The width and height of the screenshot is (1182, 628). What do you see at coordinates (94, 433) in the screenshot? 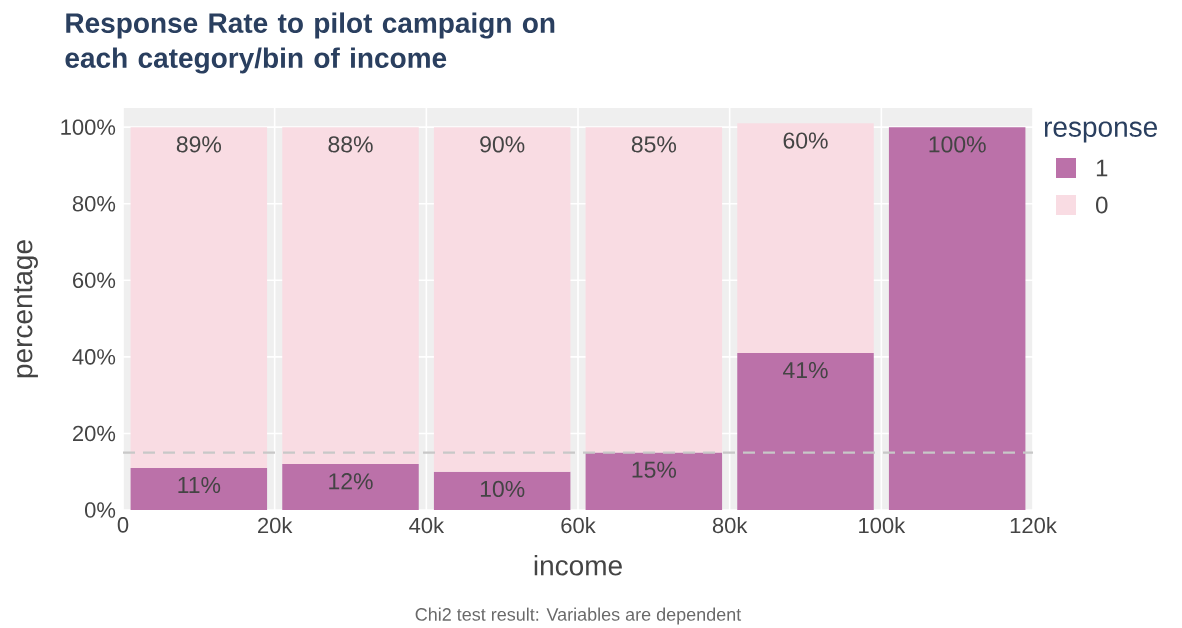
I see `y-tick-label: 20%` at bounding box center [94, 433].